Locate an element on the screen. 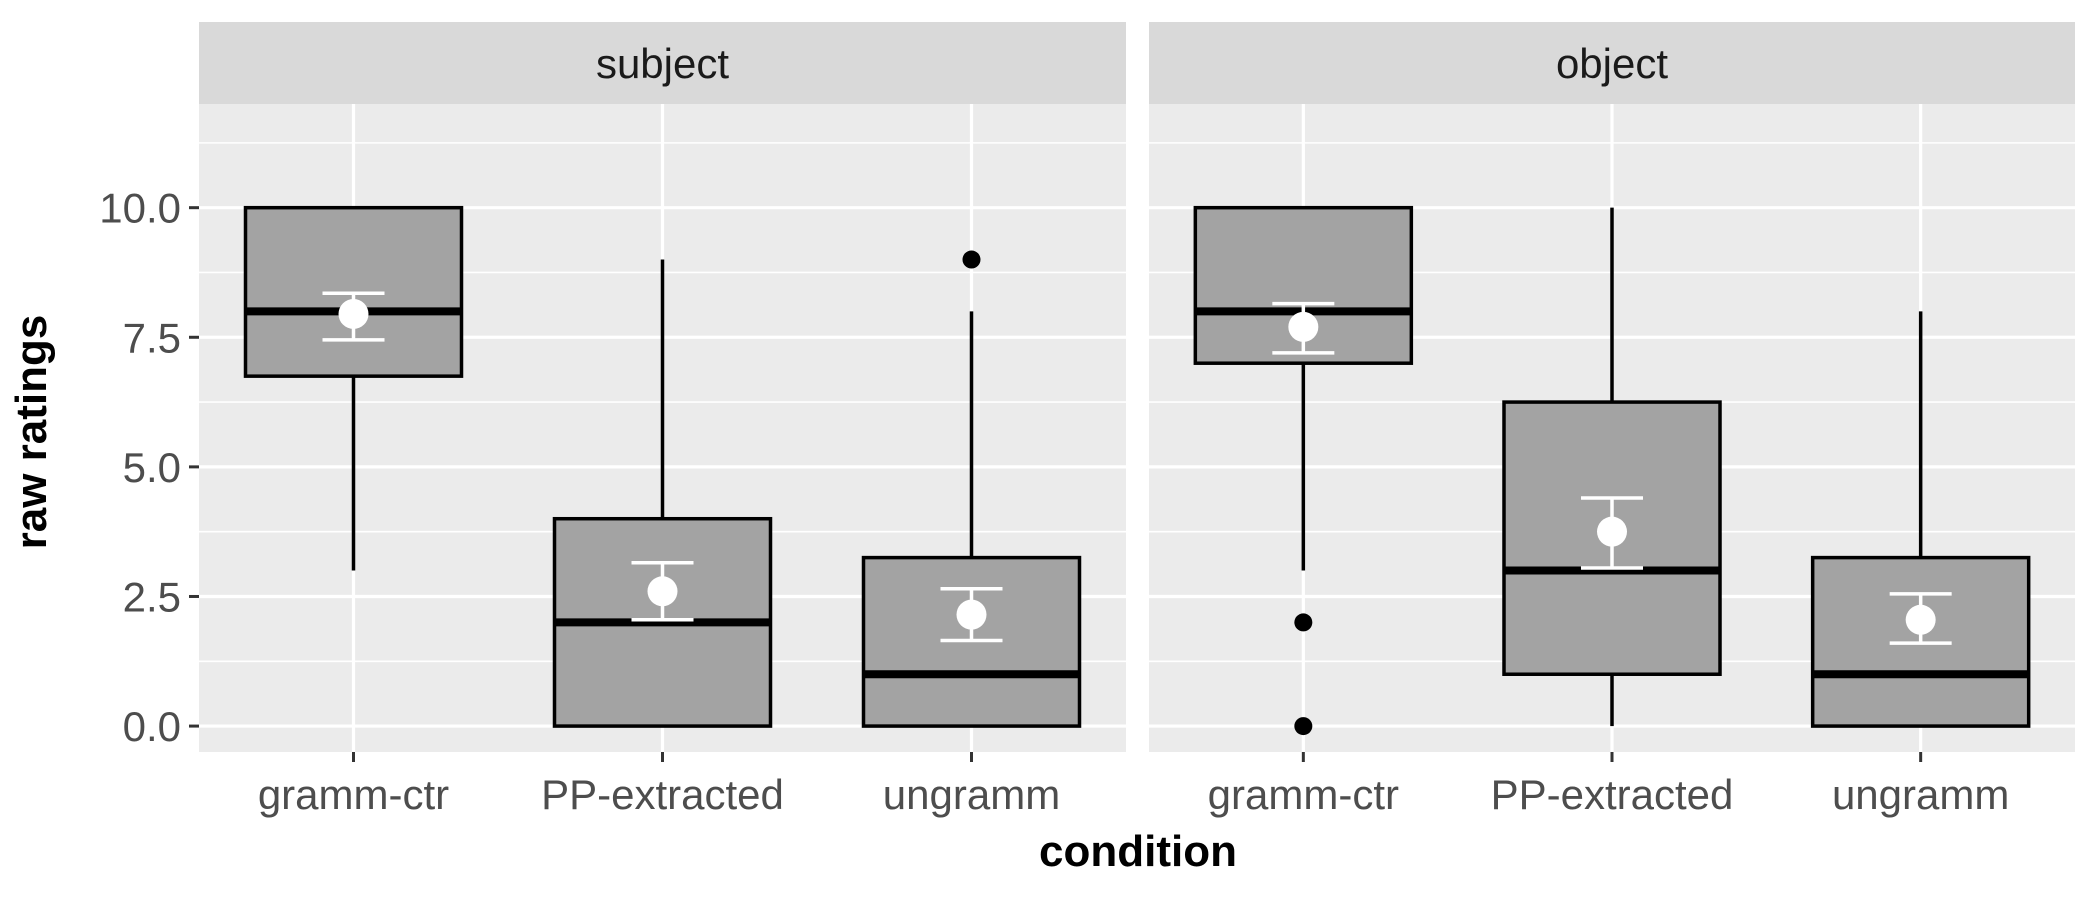 This screenshot has width=2100, height=900. y-axis-title: raw ratings is located at coordinates (31, 432).